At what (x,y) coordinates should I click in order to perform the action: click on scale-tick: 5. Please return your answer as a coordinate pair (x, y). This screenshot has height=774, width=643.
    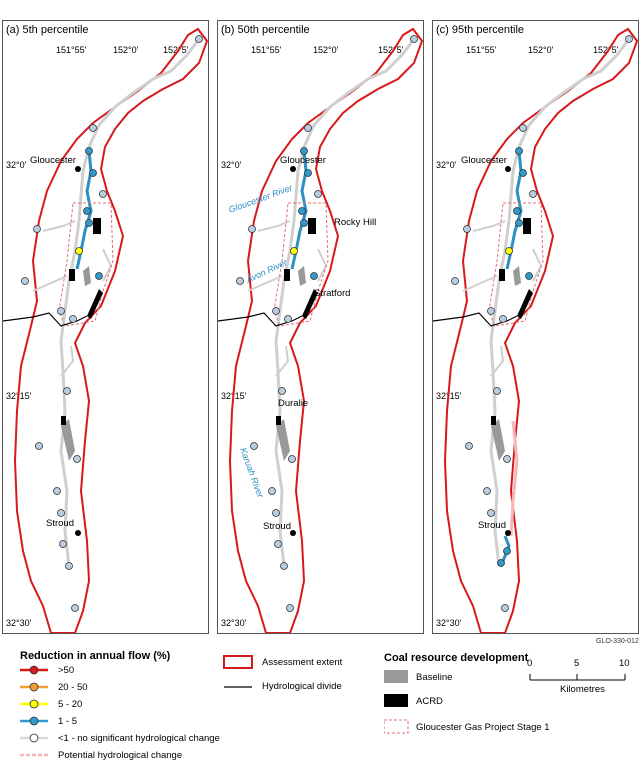
    Looking at the image, I should click on (577, 663).